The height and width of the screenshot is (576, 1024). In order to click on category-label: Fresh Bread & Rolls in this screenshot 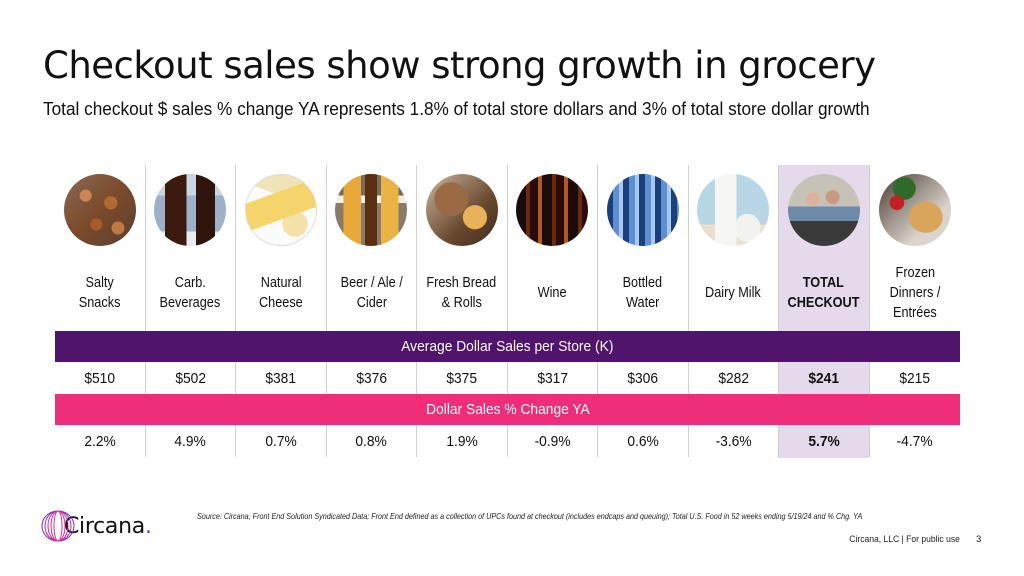, I will do `click(462, 293)`.